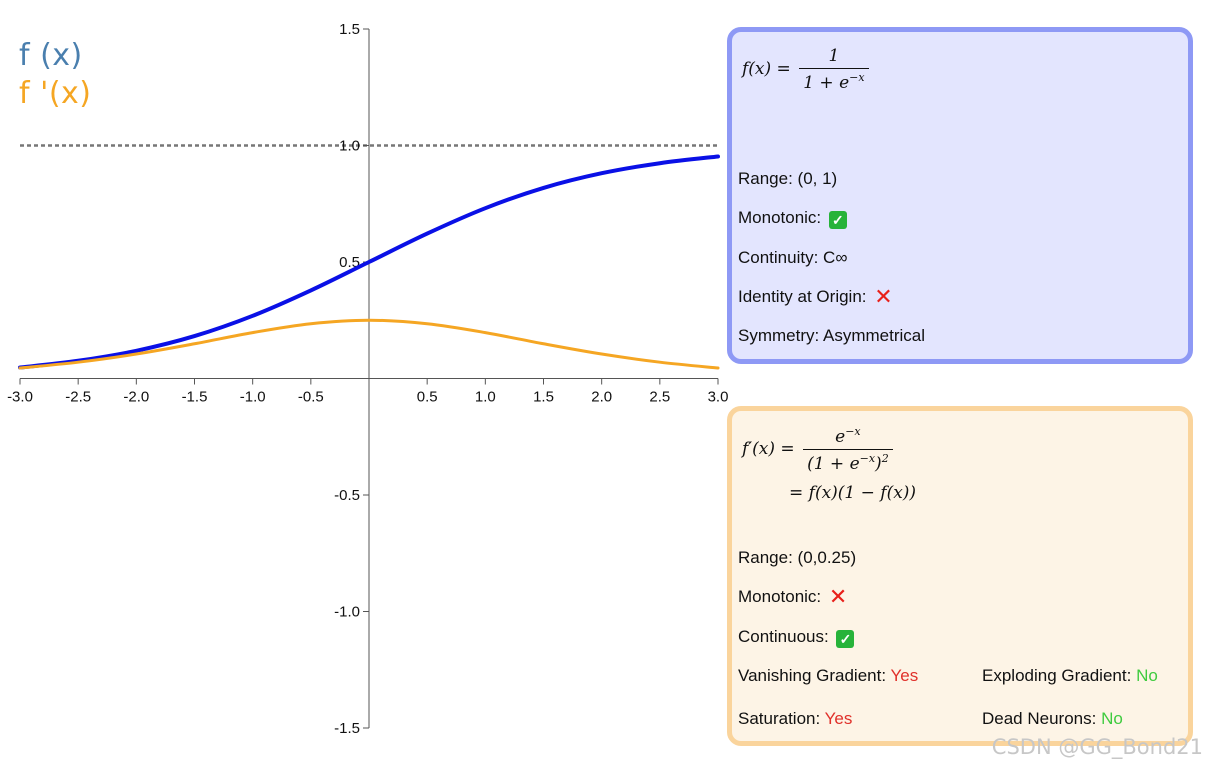  I want to click on saturation-label: Saturation:, so click(779, 718).